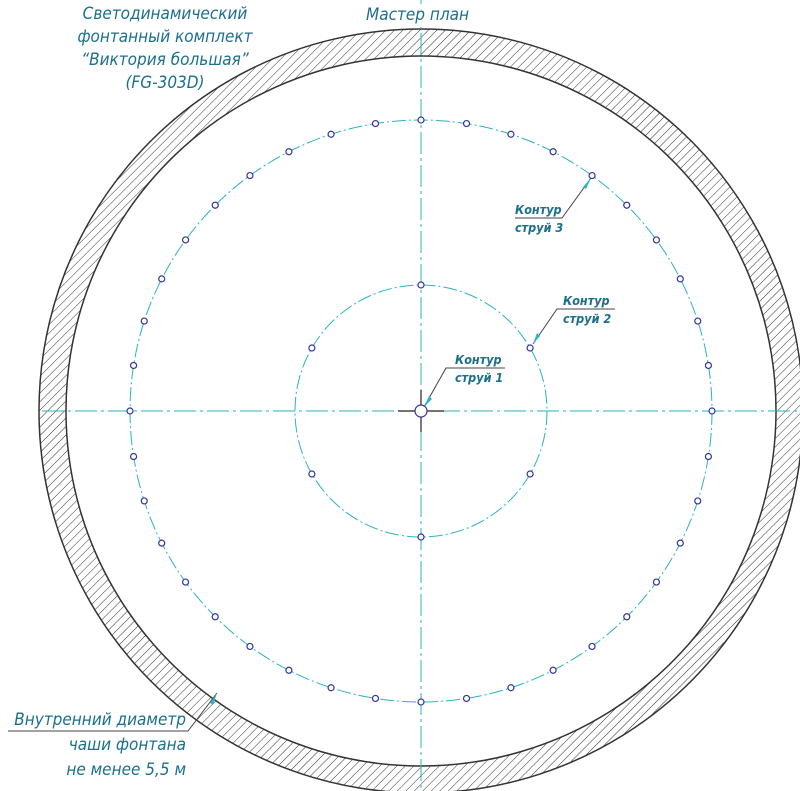 The height and width of the screenshot is (791, 800). I want to click on contour-1-nozzle, so click(421, 411).